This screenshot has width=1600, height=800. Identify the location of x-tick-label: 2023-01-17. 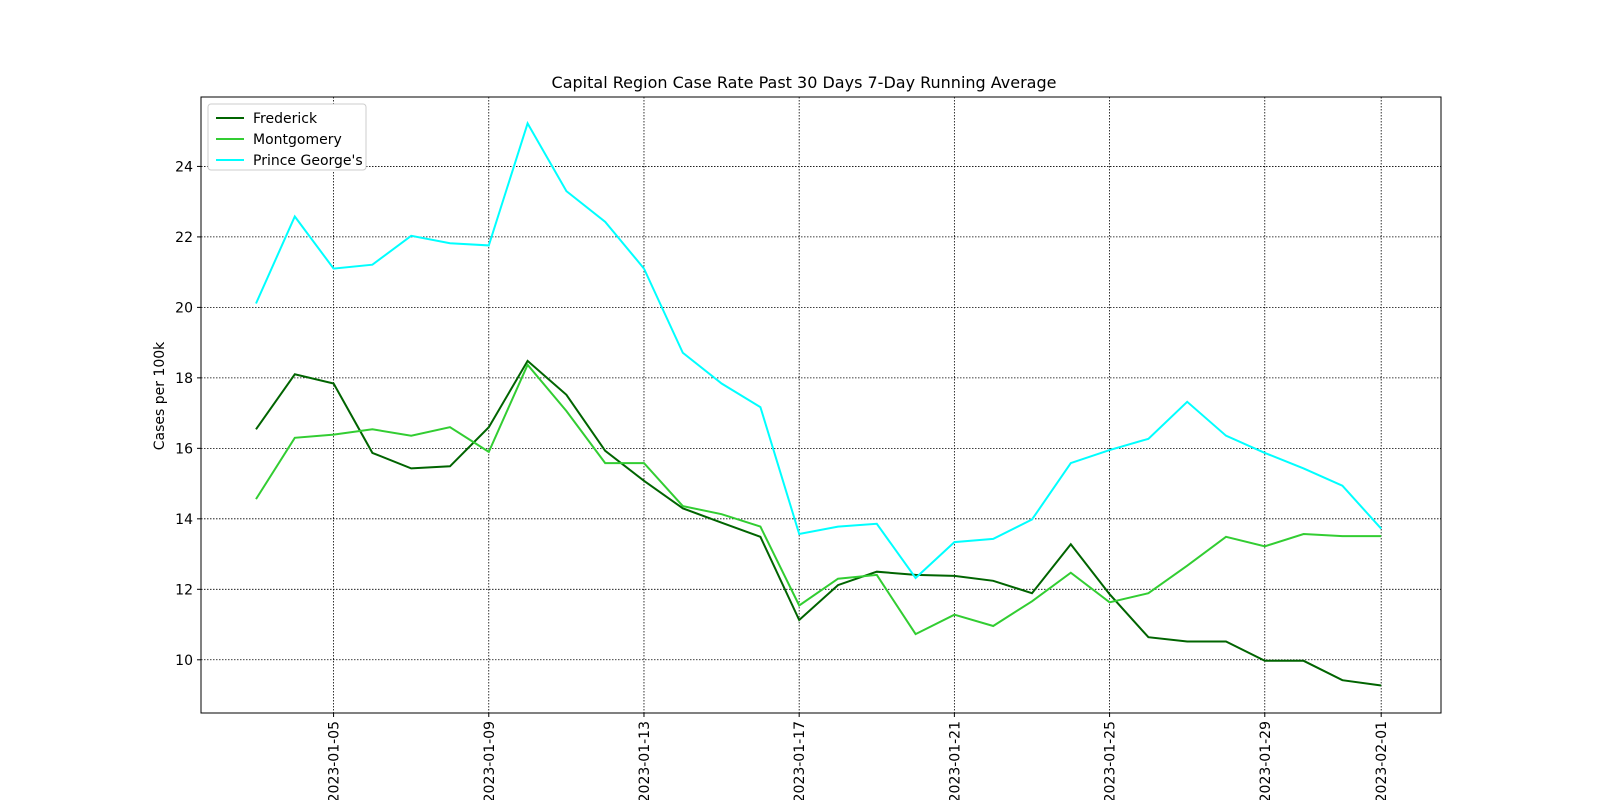
(800, 760).